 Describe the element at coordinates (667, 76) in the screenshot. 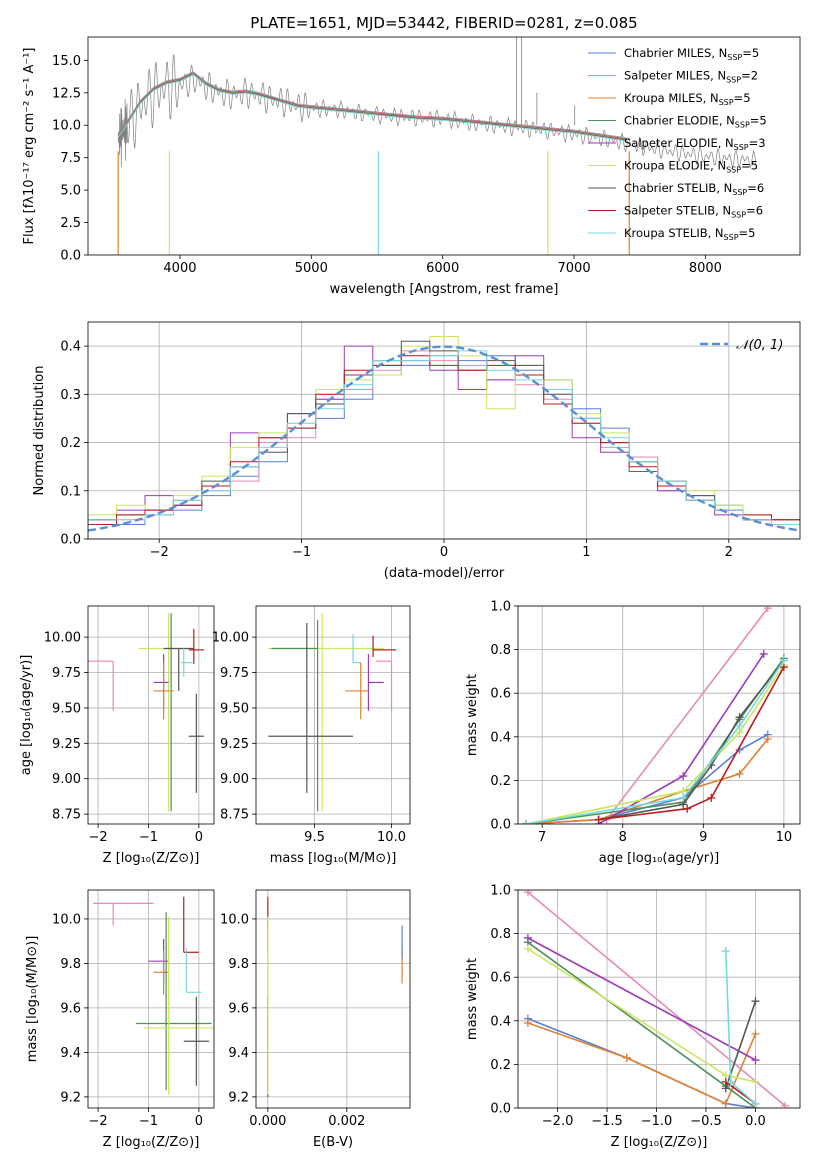

I see `legend-name: Salpeter MILES` at that location.